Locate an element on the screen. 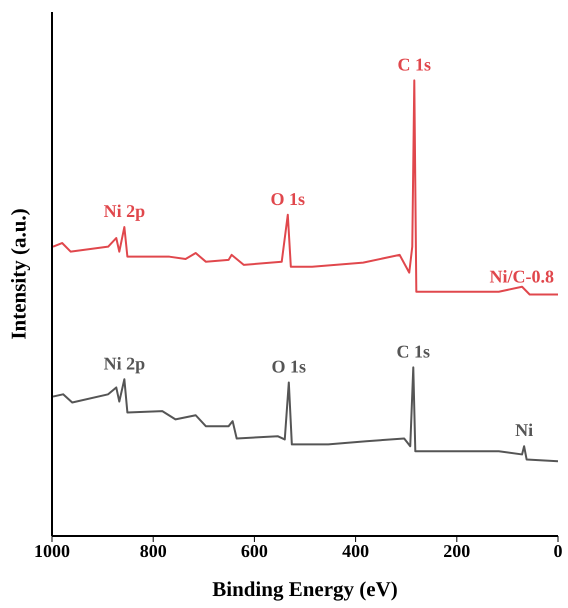 The width and height of the screenshot is (568, 608). x-axis-title: Binding Energy (eV) is located at coordinates (305, 589).